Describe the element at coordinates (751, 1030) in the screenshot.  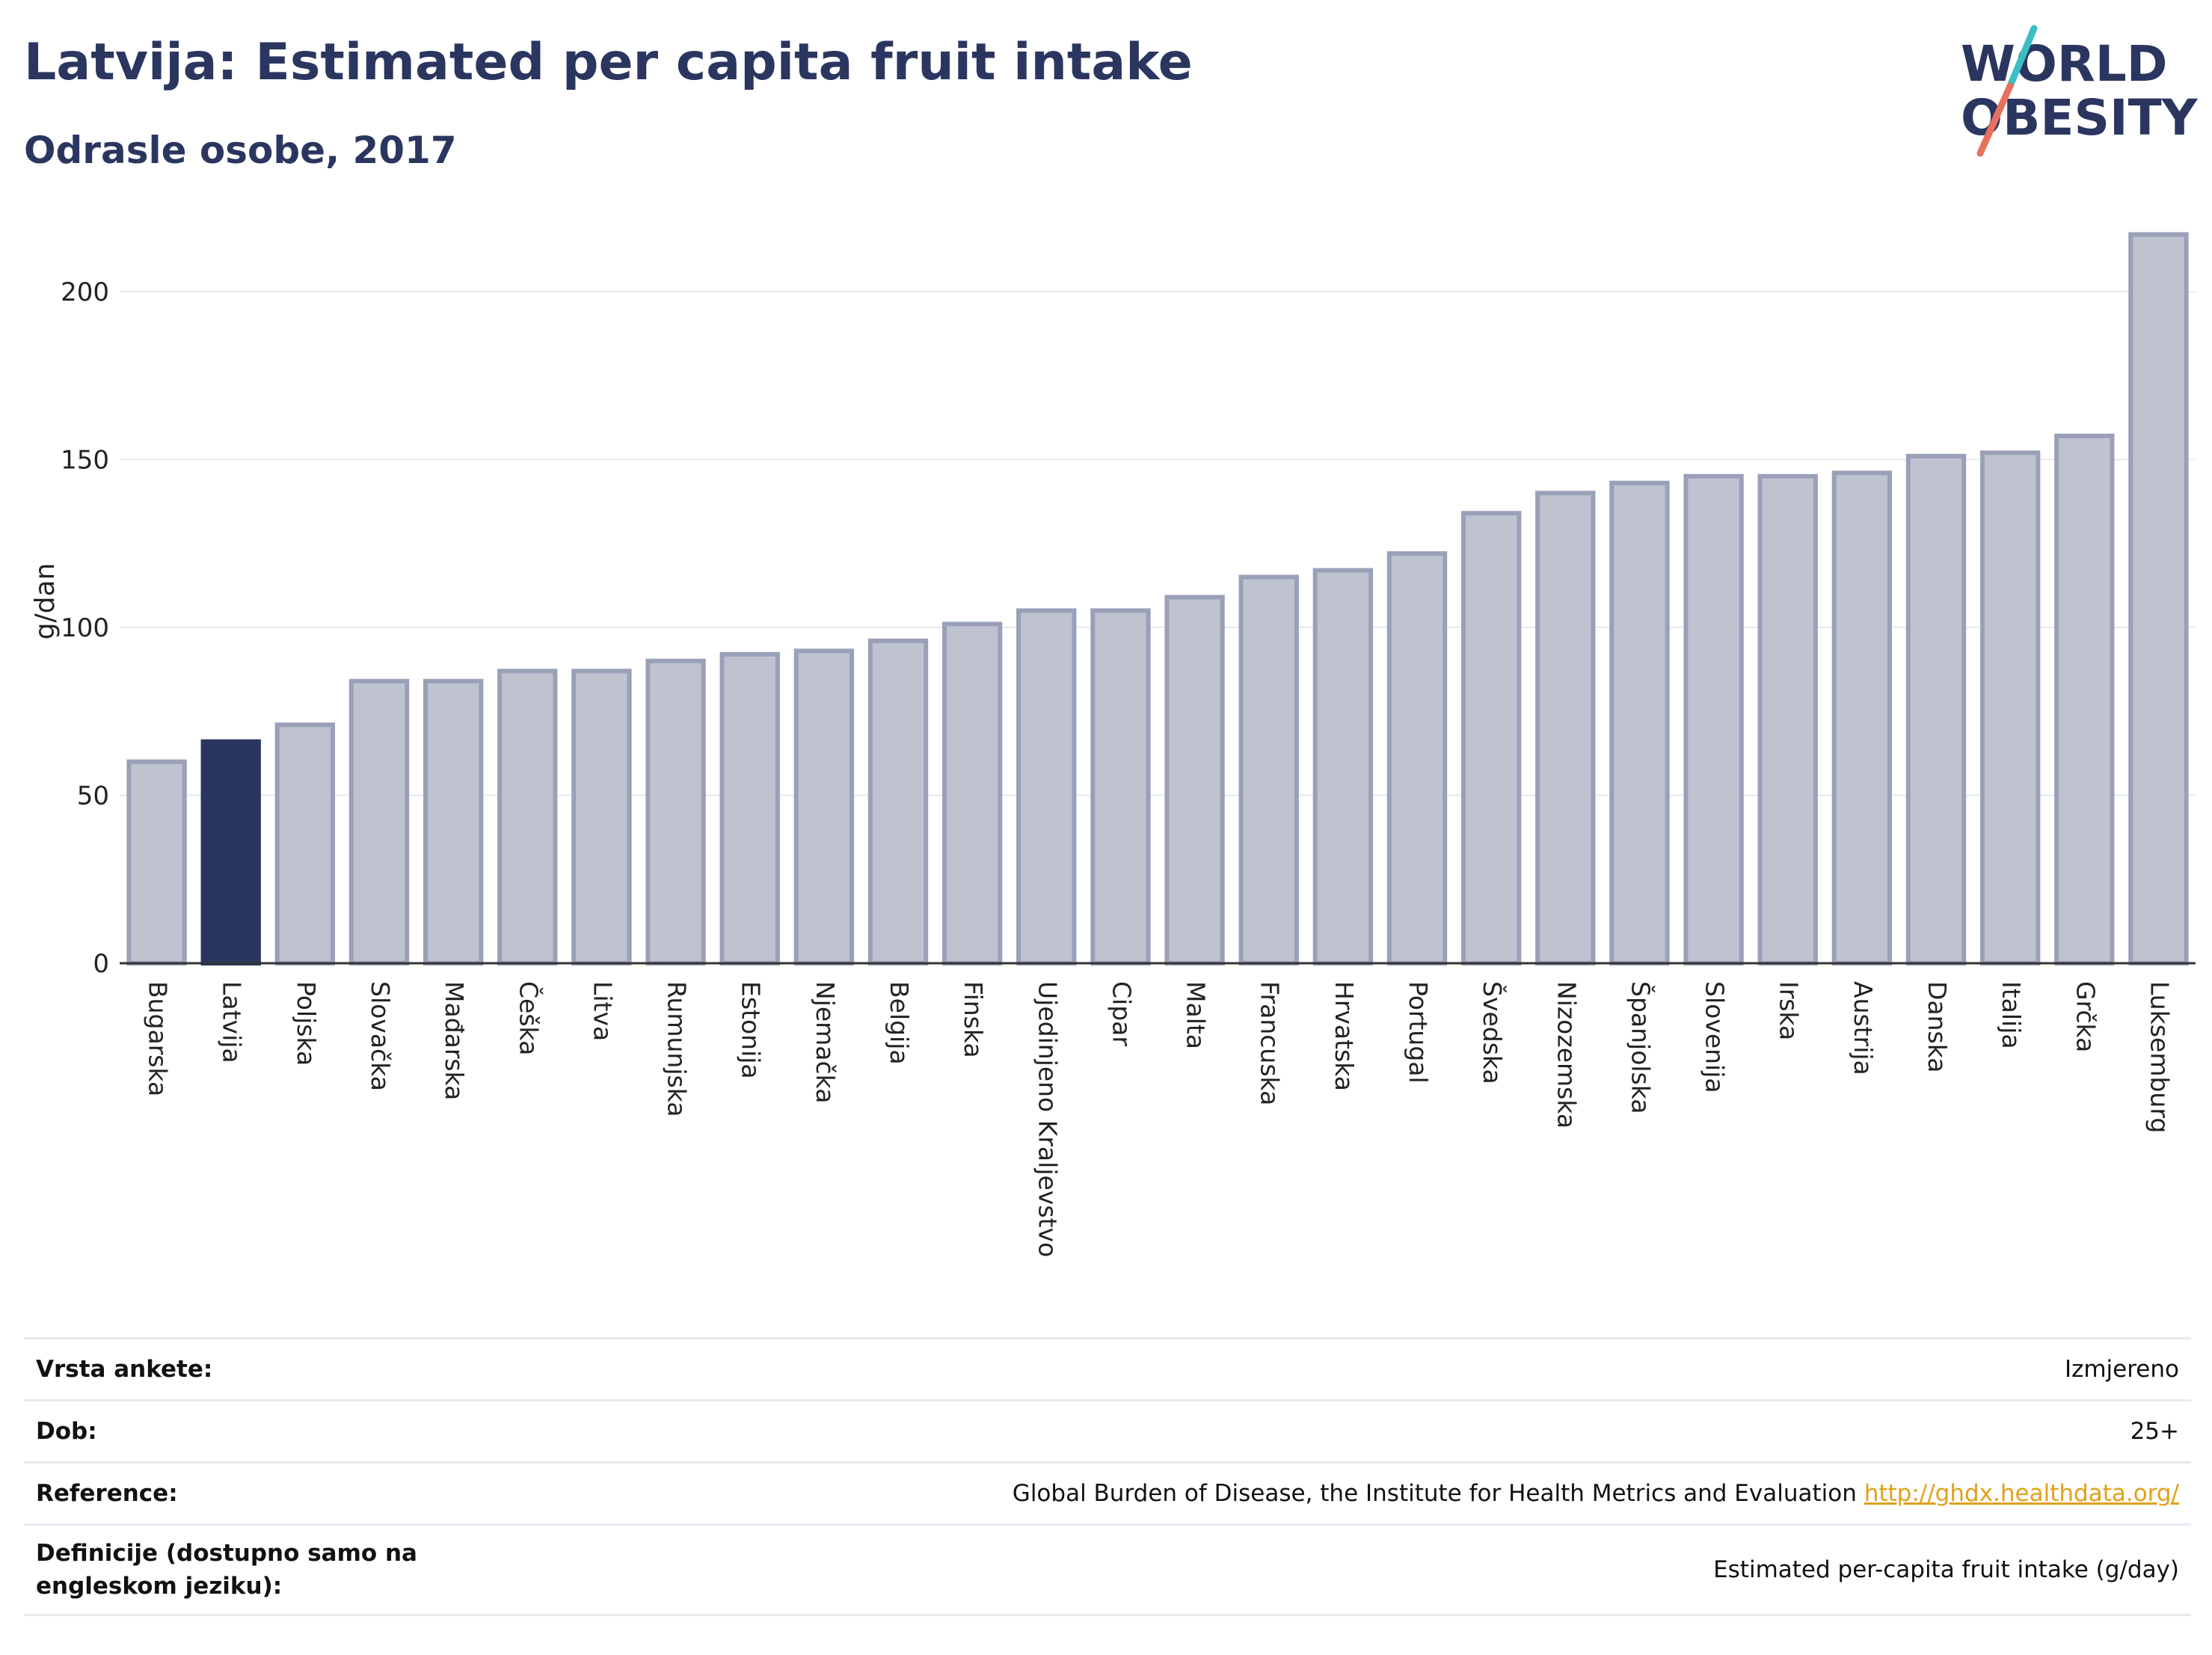
I see `x-tick-label: Estonija` at that location.